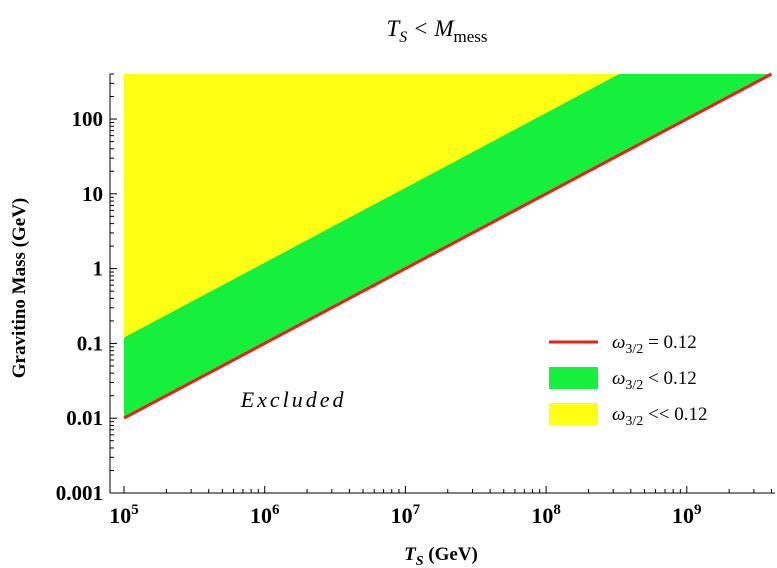  What do you see at coordinates (90, 343) in the screenshot?
I see `y-tick-label: 0.1` at bounding box center [90, 343].